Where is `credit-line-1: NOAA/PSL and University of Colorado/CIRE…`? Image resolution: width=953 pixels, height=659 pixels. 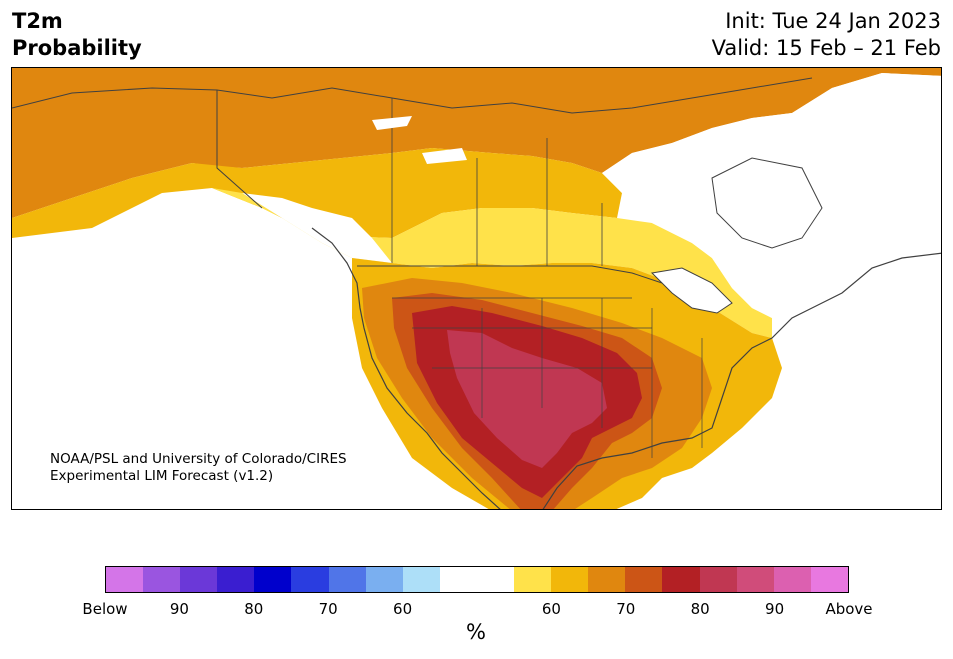
credit-line-1: NOAA/PSL and University of Colorado/CIRE… is located at coordinates (198, 459).